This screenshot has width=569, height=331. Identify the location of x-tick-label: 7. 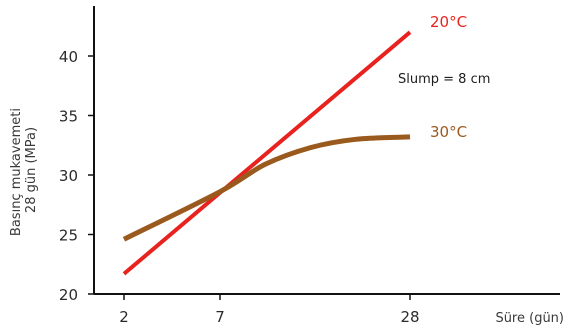
(220, 317).